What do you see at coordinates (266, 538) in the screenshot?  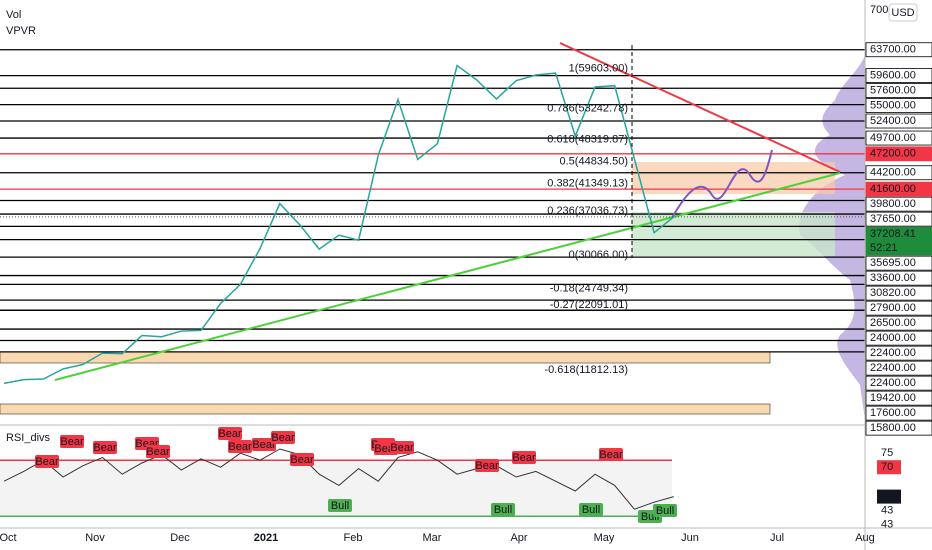 I see `x-tick-label: 2021` at bounding box center [266, 538].